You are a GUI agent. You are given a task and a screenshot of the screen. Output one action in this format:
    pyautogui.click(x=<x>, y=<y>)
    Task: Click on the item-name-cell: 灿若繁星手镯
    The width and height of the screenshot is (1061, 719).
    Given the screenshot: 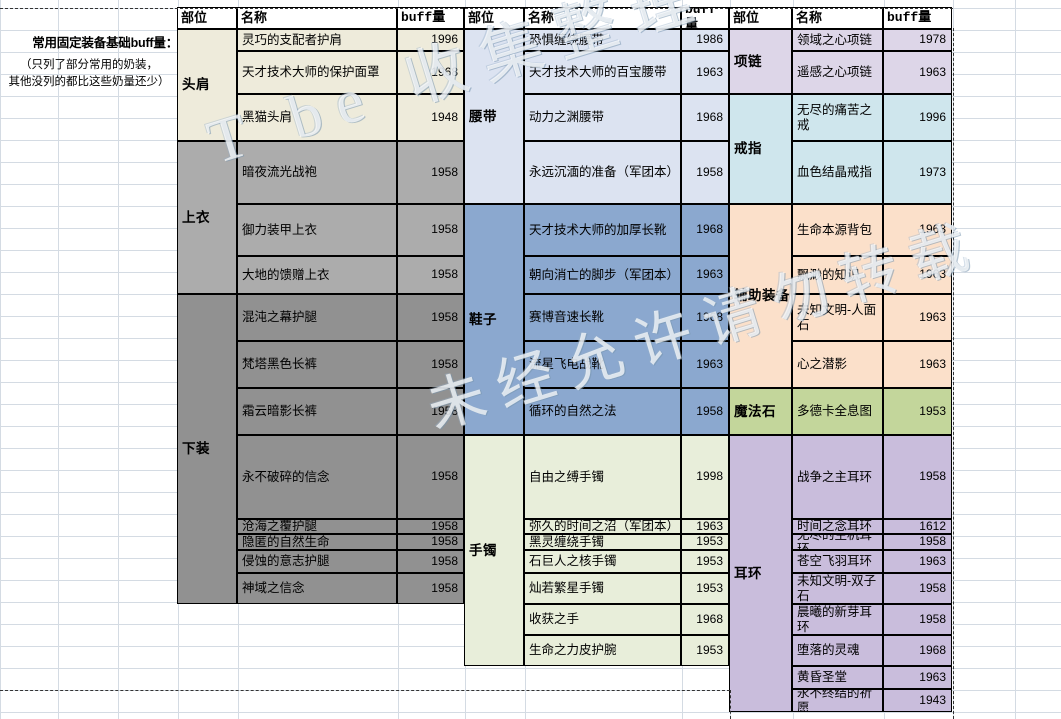 What is the action you would take?
    pyautogui.click(x=602, y=588)
    